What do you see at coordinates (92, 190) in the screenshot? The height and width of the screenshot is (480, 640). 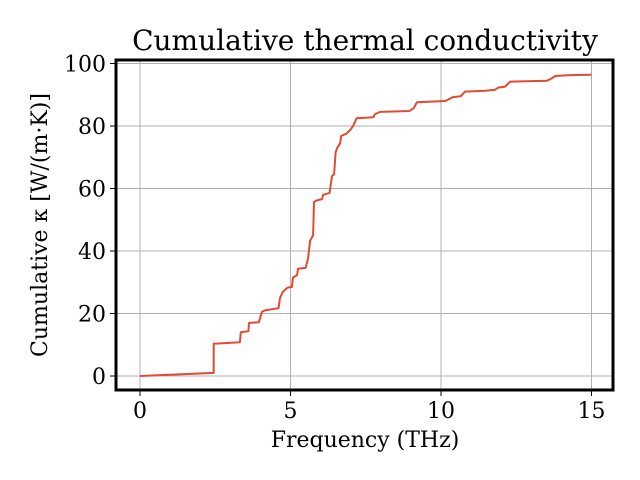 I see `y-tick-label: 60` at bounding box center [92, 190].